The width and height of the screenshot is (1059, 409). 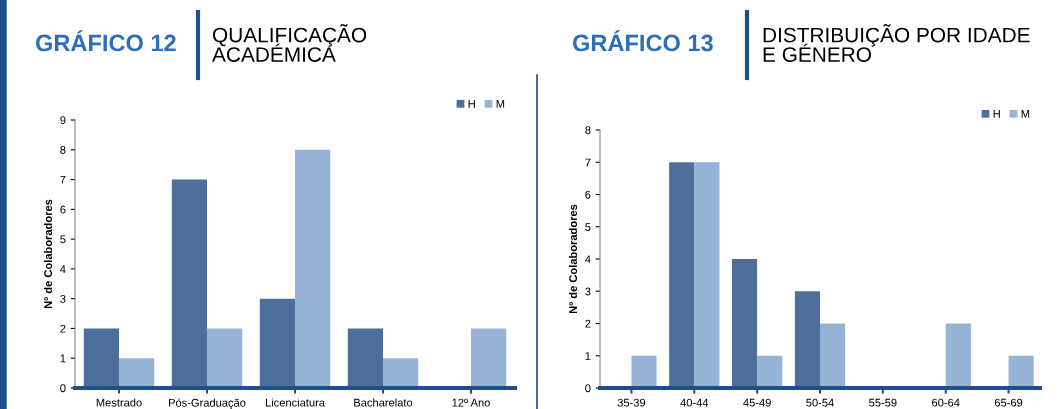 What do you see at coordinates (1008, 402) in the screenshot?
I see `x-tick-label: 65-69` at bounding box center [1008, 402].